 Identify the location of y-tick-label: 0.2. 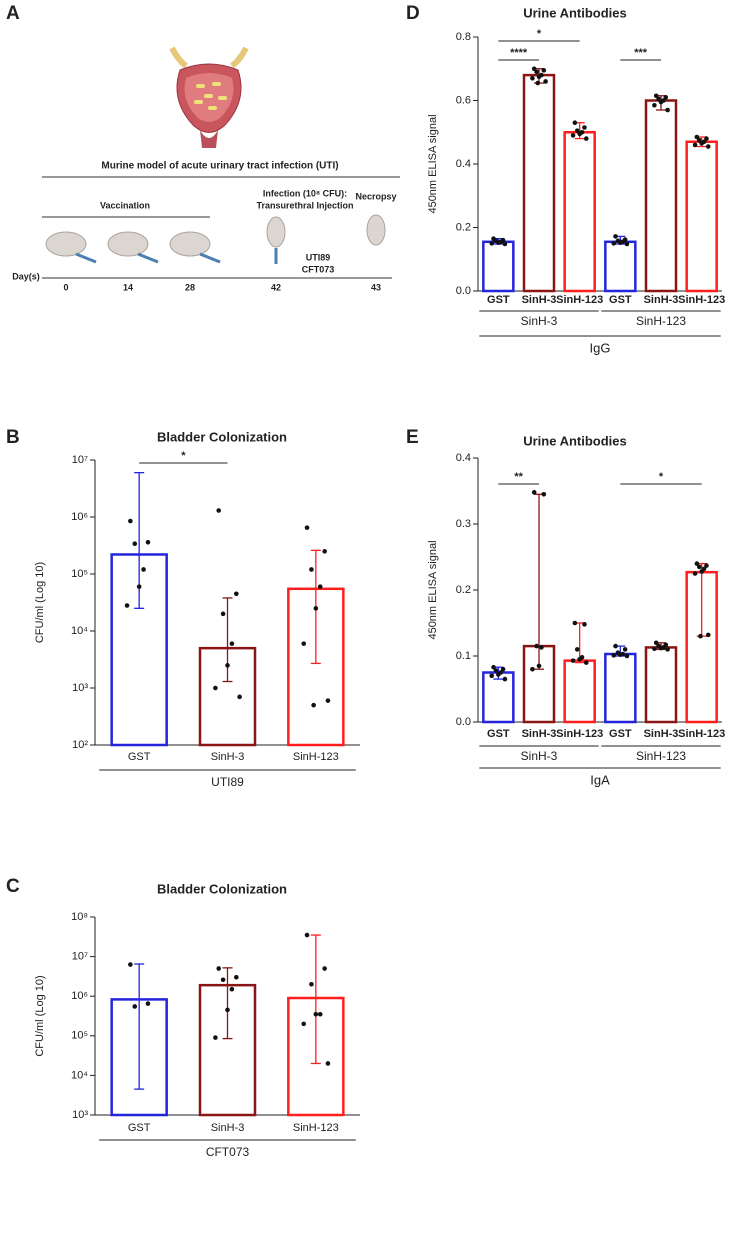
(463, 227).